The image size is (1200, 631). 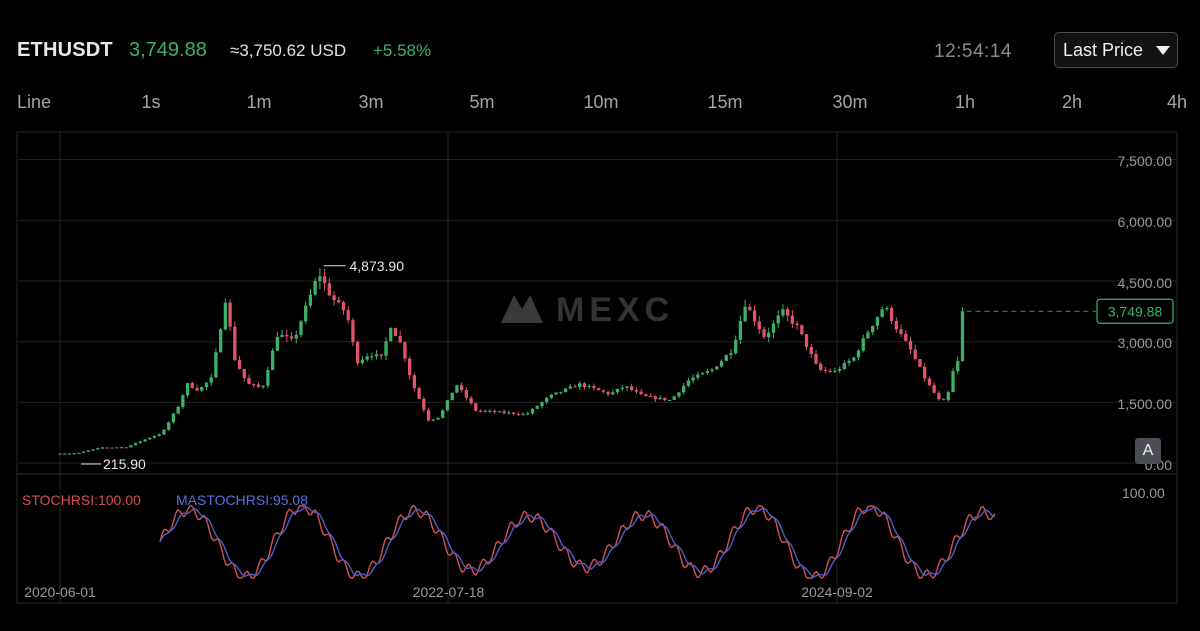 What do you see at coordinates (1116, 50) in the screenshot?
I see `price-mode-dropdown: Last Price` at bounding box center [1116, 50].